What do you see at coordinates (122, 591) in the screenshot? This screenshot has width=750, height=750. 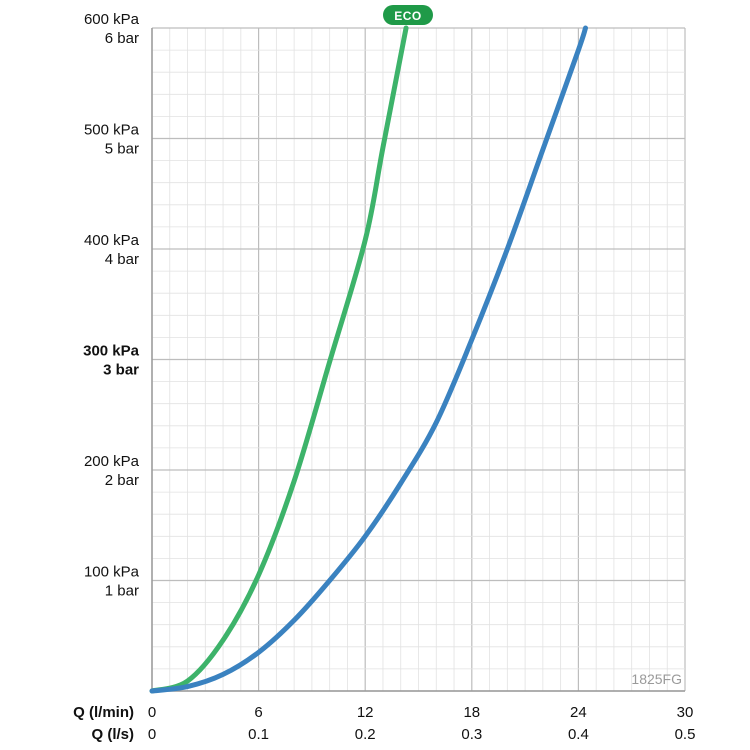 I see `y-tick-label-bar: 1 bar` at bounding box center [122, 591].